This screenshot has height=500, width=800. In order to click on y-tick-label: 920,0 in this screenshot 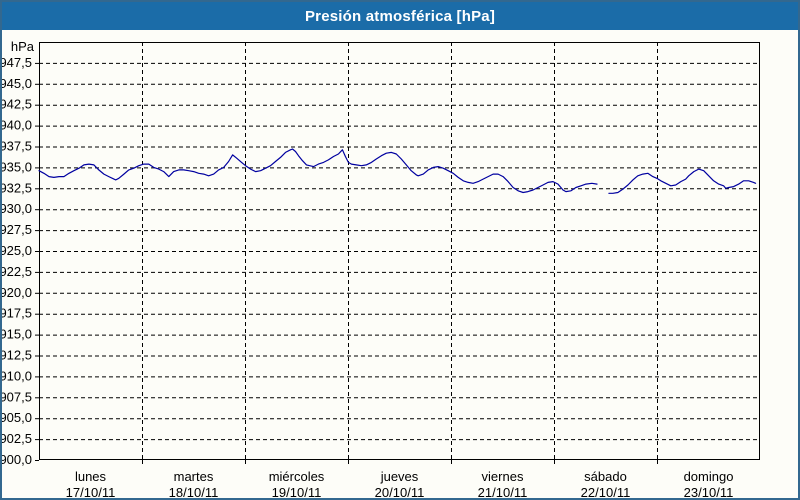, I will do `click(17, 292)`.